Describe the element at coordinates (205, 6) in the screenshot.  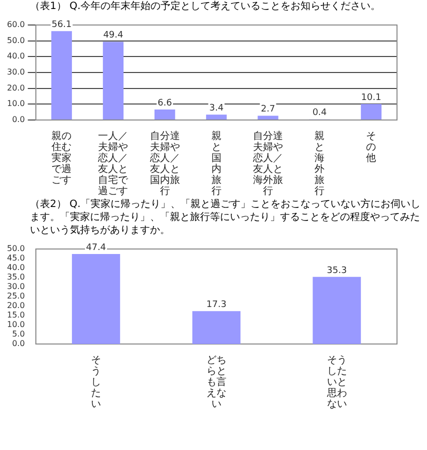
I see `chart-title: （表1） Q.今年の年末年始の予定として考えていることをお知らせください。` at that location.